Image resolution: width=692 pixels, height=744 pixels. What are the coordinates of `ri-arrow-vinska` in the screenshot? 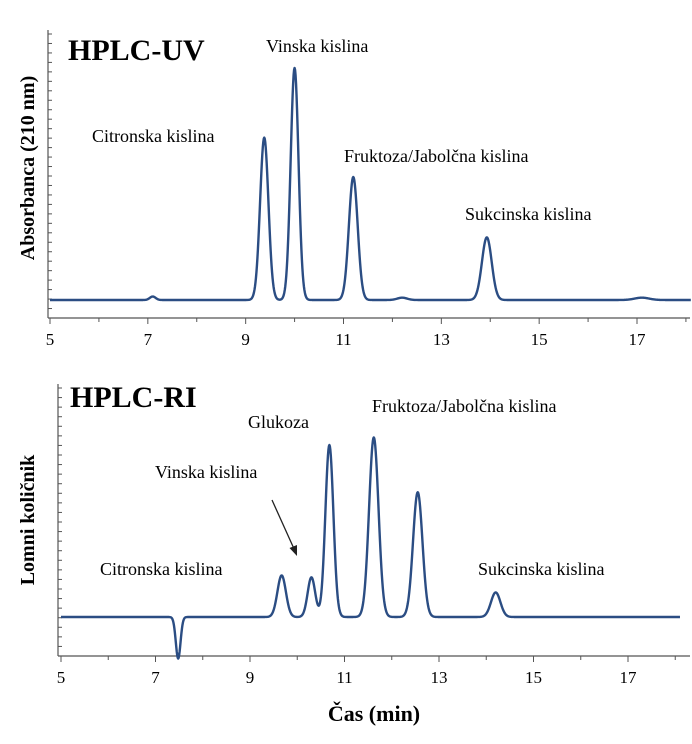 It's located at (284, 527).